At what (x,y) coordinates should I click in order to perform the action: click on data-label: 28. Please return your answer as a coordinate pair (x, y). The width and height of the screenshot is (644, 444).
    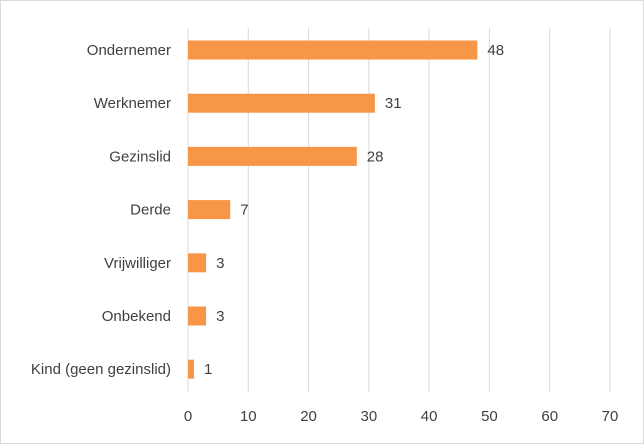
    Looking at the image, I should click on (375, 156).